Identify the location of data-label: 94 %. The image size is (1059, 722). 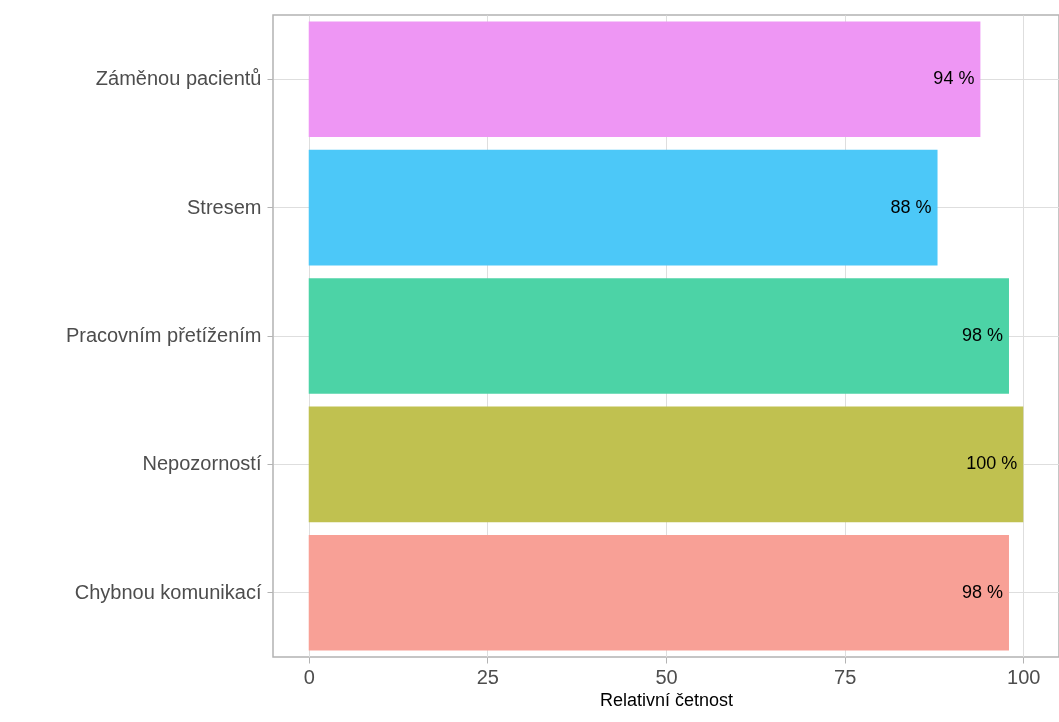
(954, 78).